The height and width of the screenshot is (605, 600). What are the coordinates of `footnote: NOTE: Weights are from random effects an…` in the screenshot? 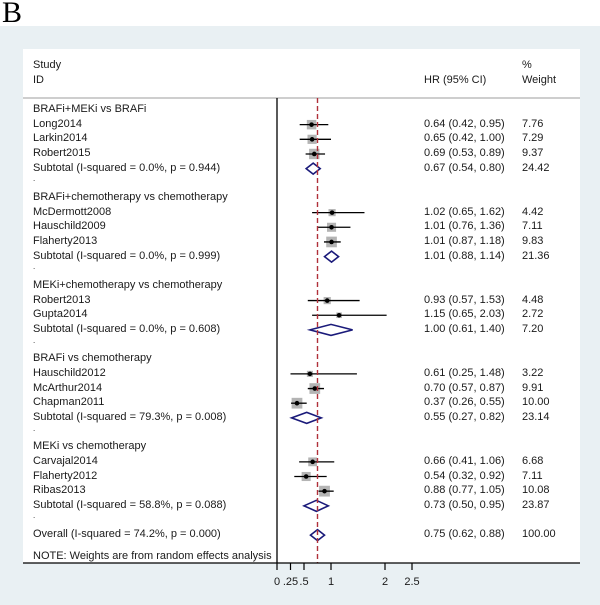 It's located at (152, 556).